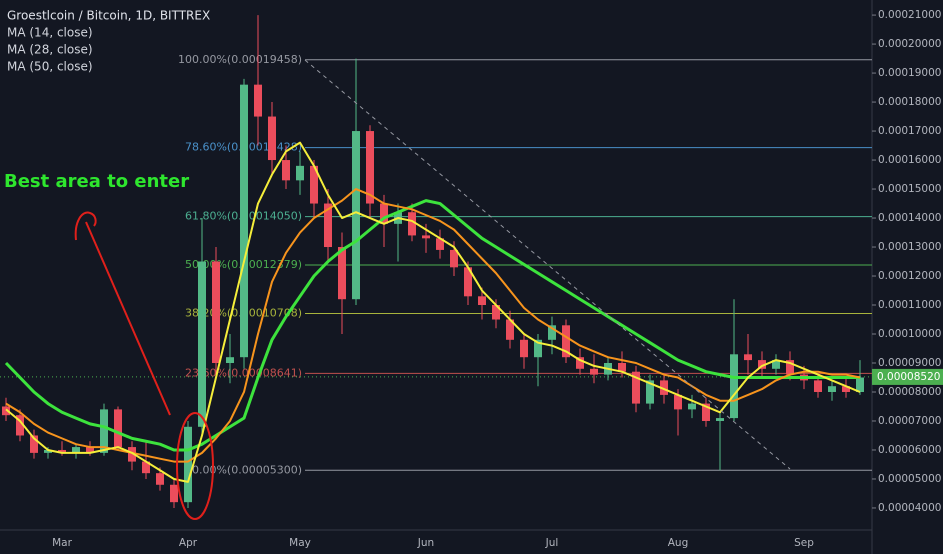 This screenshot has width=943, height=554. Describe the element at coordinates (50, 50) in the screenshot. I see `legend-entry: MA (28, close)` at that location.